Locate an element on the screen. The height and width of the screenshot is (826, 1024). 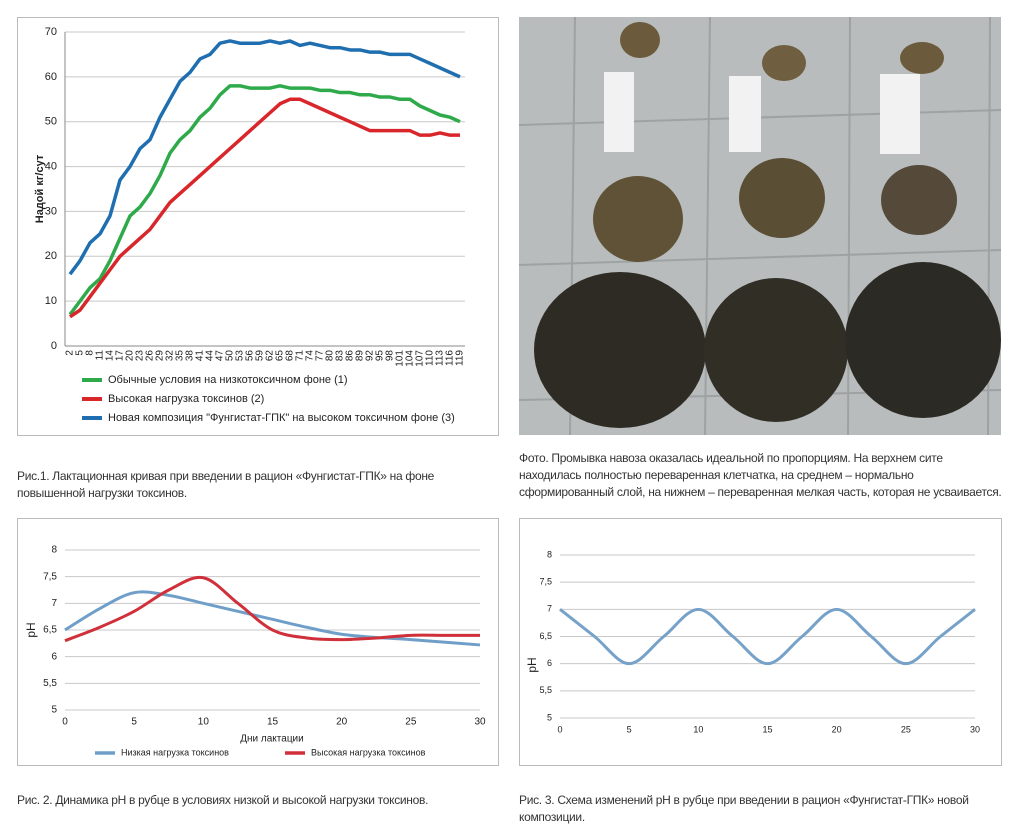
x-tick-label: 56 is located at coordinates (250, 356).